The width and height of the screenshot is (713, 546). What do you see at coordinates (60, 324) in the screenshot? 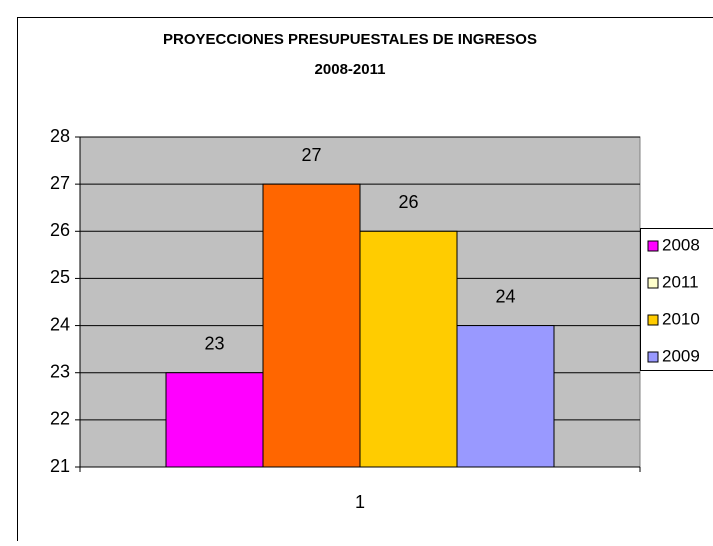
I see `y-tick-label: 24` at bounding box center [60, 324].